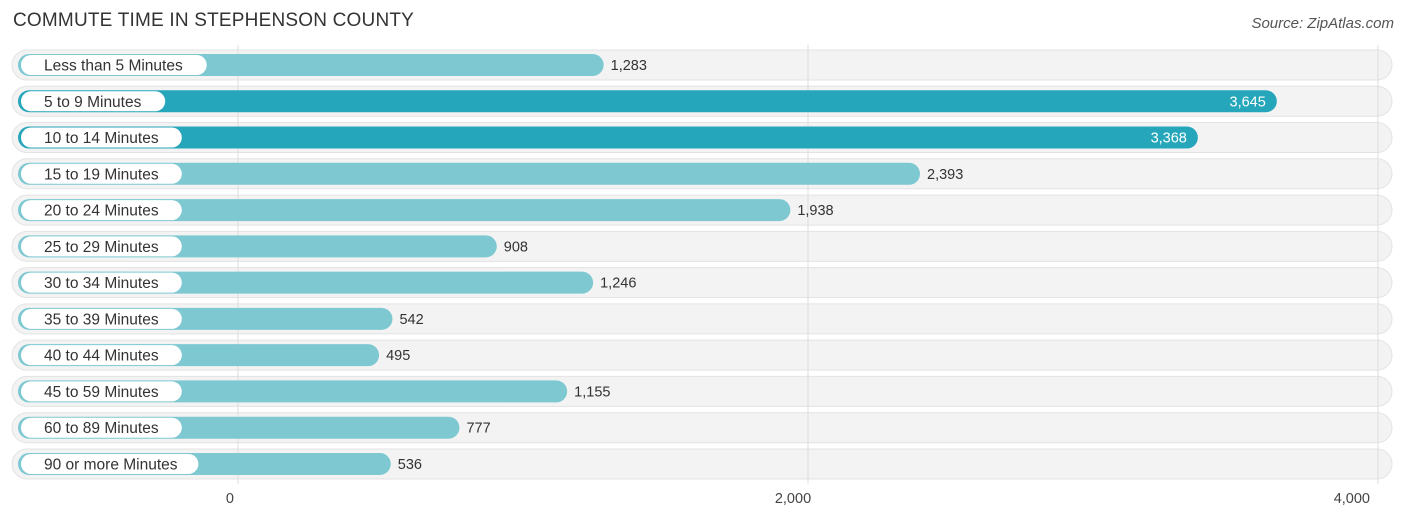  I want to click on value-label: 908, so click(516, 247).